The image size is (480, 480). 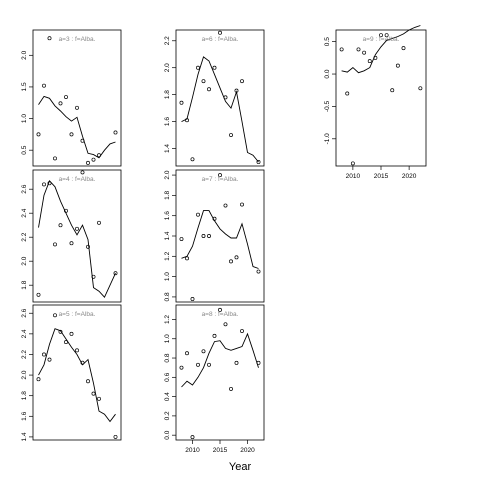 What do you see at coordinates (220, 450) in the screenshot?
I see `x-tick-label: 2015` at bounding box center [220, 450].